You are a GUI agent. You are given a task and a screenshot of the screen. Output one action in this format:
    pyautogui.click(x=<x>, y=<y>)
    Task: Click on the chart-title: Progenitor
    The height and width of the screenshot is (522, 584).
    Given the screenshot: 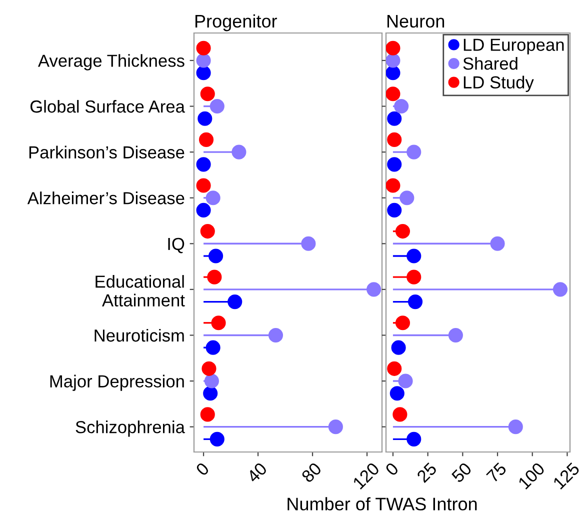 What is the action you would take?
    pyautogui.click(x=236, y=23)
    